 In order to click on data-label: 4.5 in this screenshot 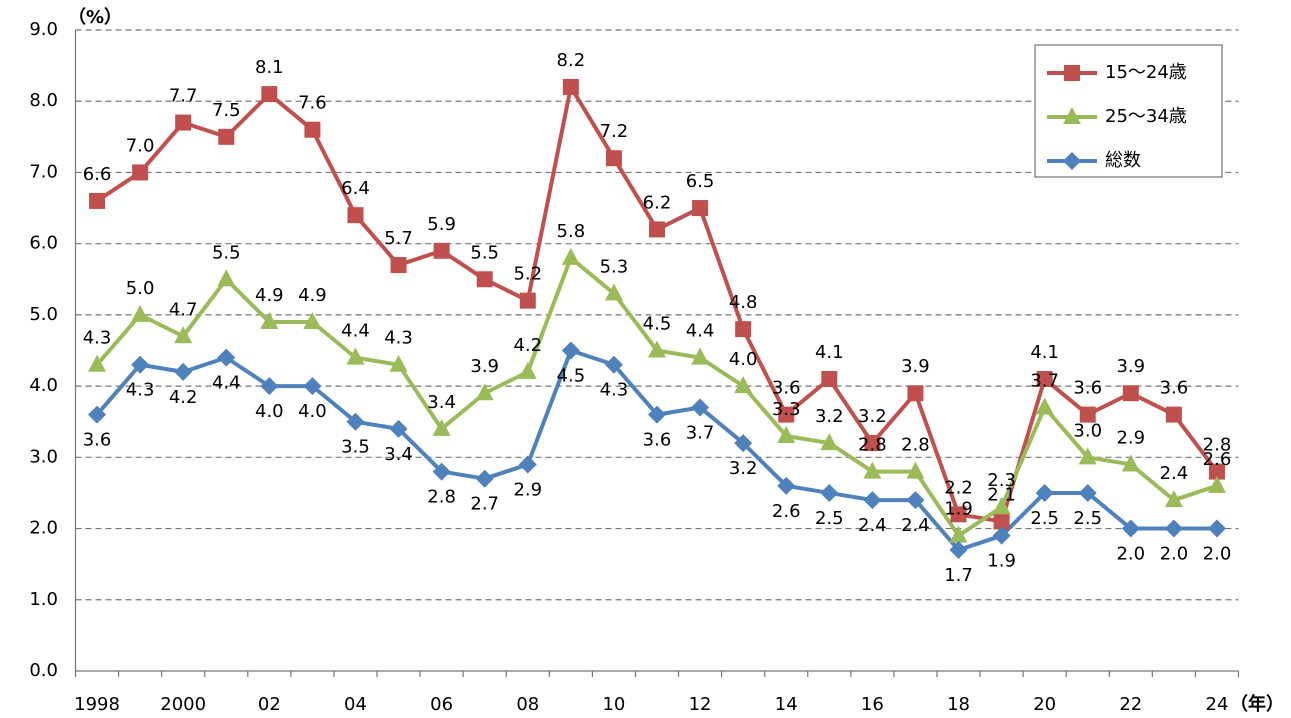, I will do `click(657, 324)`.